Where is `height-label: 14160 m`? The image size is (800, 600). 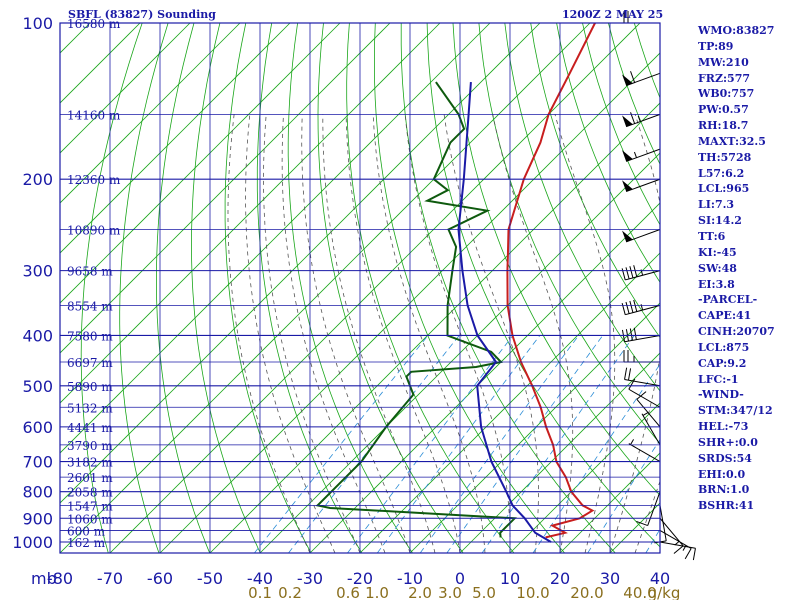
height-label: 14160 m is located at coordinates (94, 115).